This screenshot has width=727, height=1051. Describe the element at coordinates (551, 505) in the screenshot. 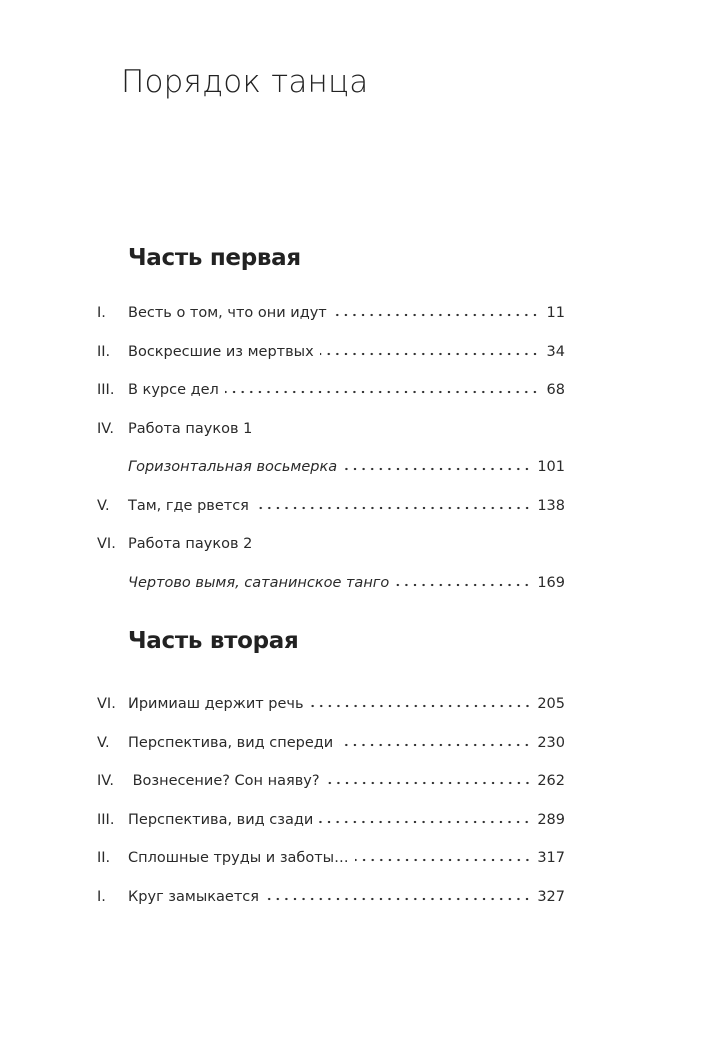

I see `page-number: 138` at that location.